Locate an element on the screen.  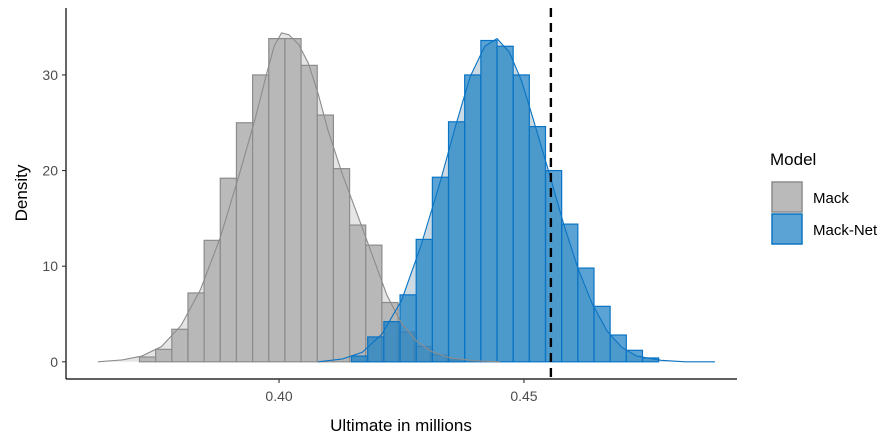
y-tick-label: 20 is located at coordinates (50, 171).